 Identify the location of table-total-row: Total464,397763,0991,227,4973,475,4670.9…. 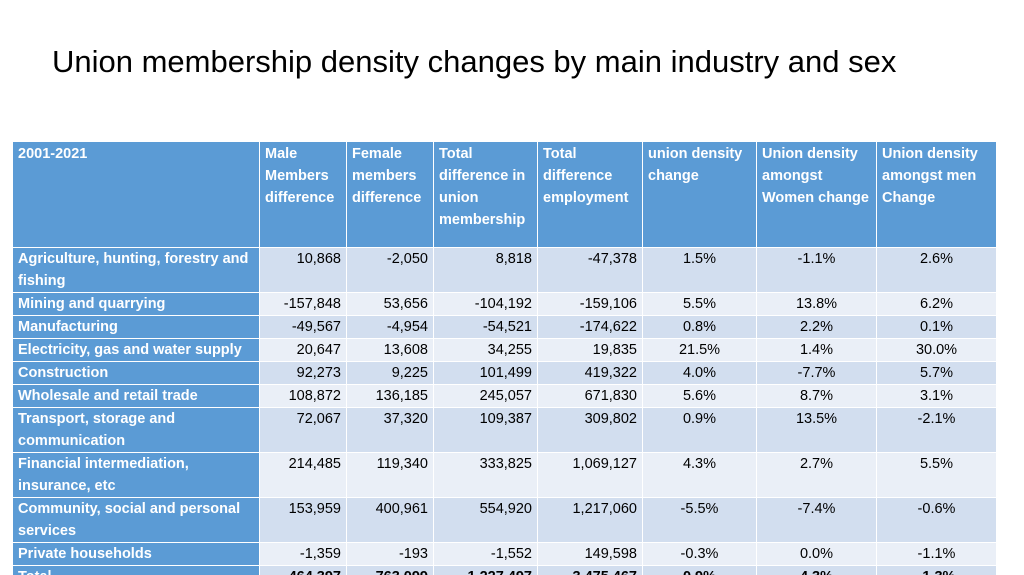
(504, 570).